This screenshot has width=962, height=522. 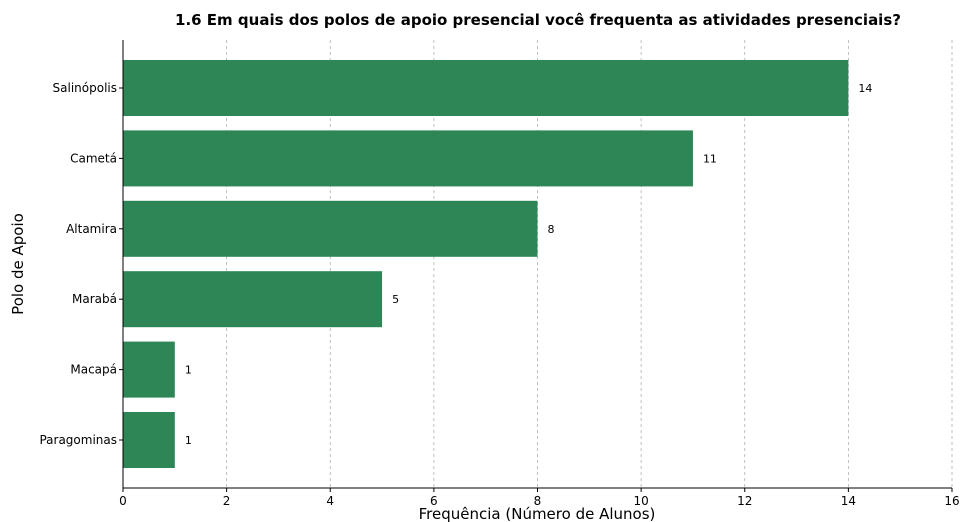 I want to click on x-tick-labels: 0 2 4 6 8 10 12 14 16, so click(x=539, y=498).